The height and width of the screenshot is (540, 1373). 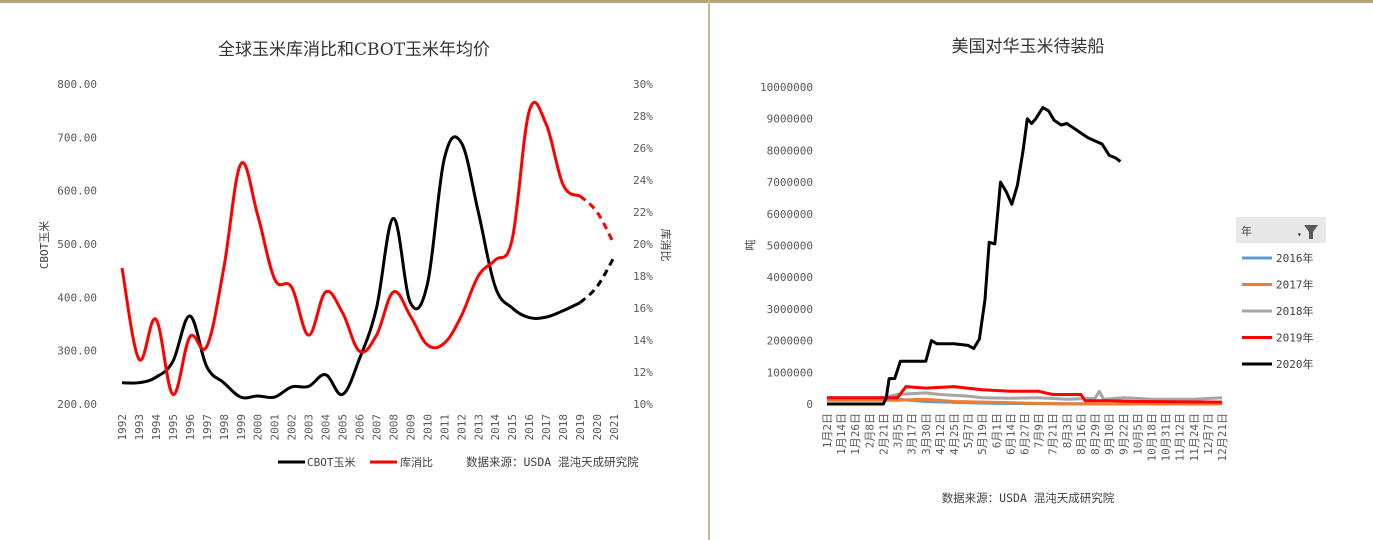 What do you see at coordinates (883, 434) in the screenshot?
I see `x-tick-label: 2月21日` at bounding box center [883, 434].